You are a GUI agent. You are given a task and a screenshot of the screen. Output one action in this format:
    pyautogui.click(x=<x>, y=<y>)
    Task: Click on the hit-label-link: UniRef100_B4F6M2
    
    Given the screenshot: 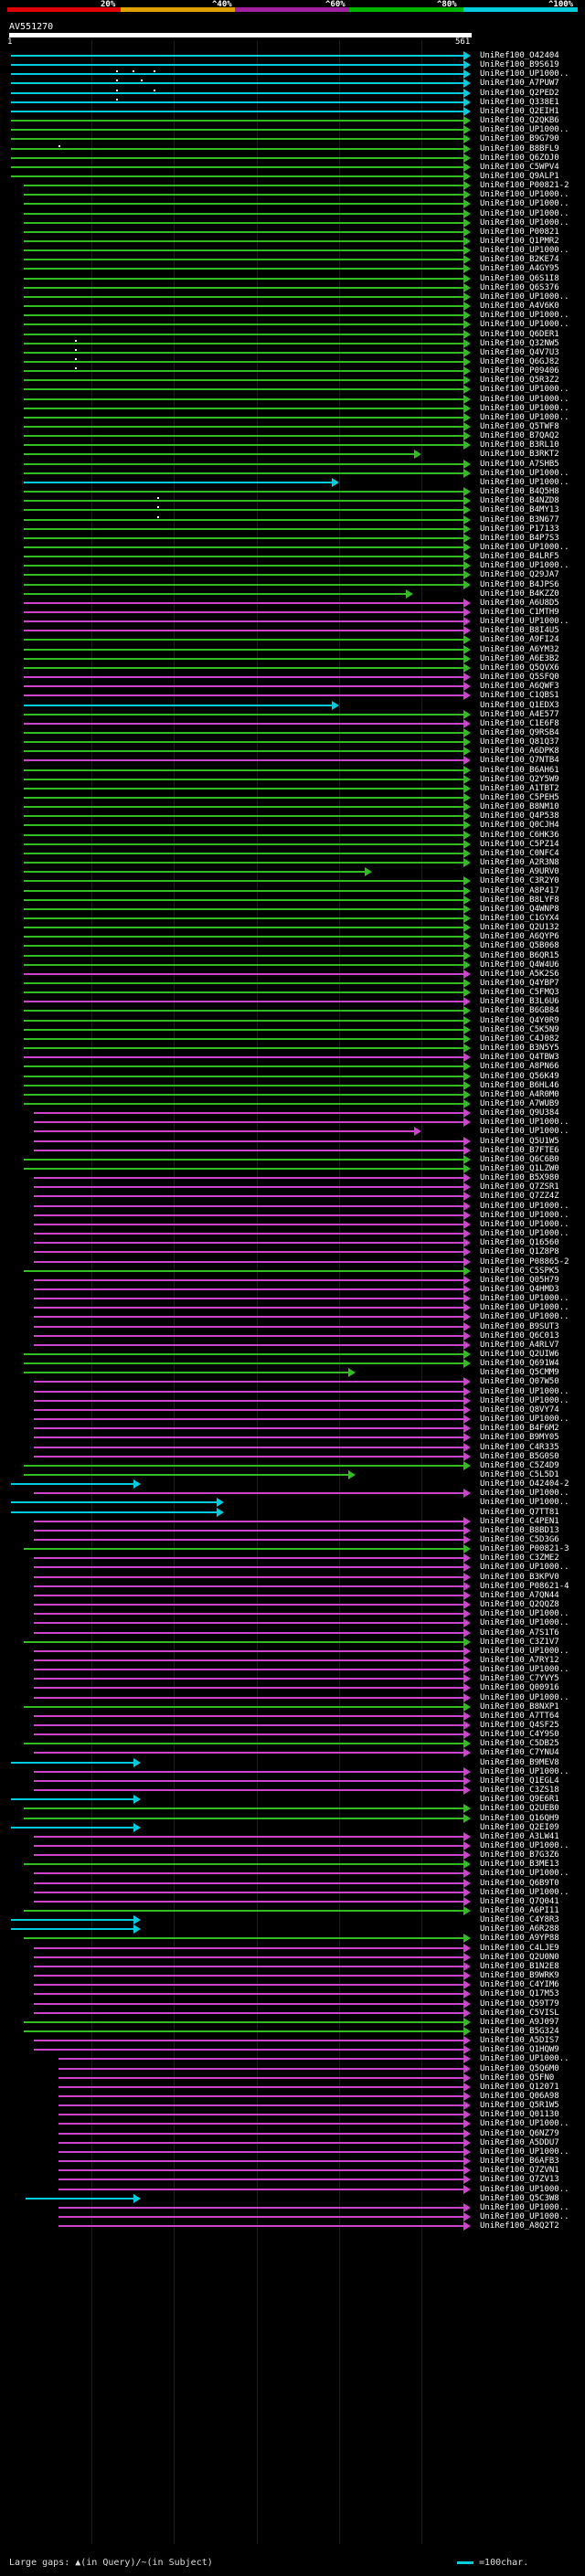 What is the action you would take?
    pyautogui.click(x=519, y=1428)
    